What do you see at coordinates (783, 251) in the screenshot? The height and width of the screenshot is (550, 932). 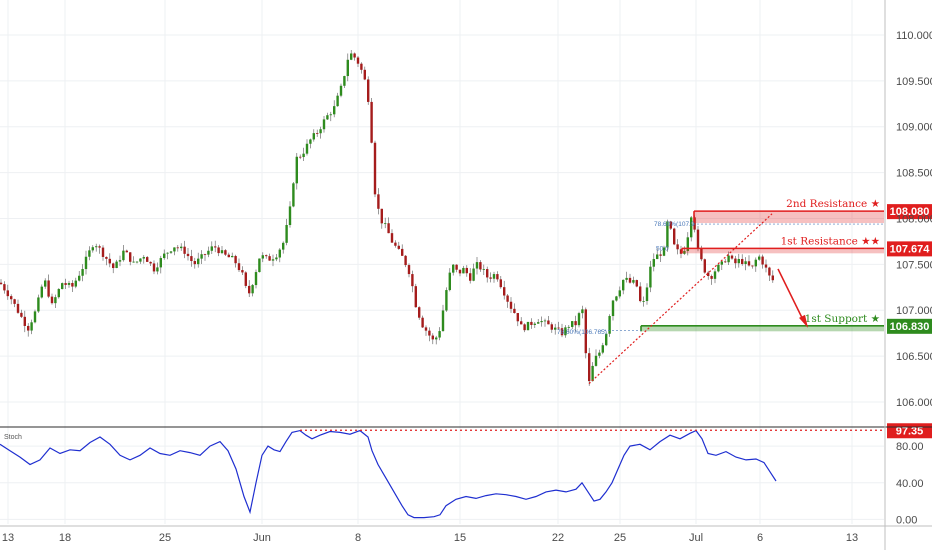 I see `level-zone` at bounding box center [783, 251].